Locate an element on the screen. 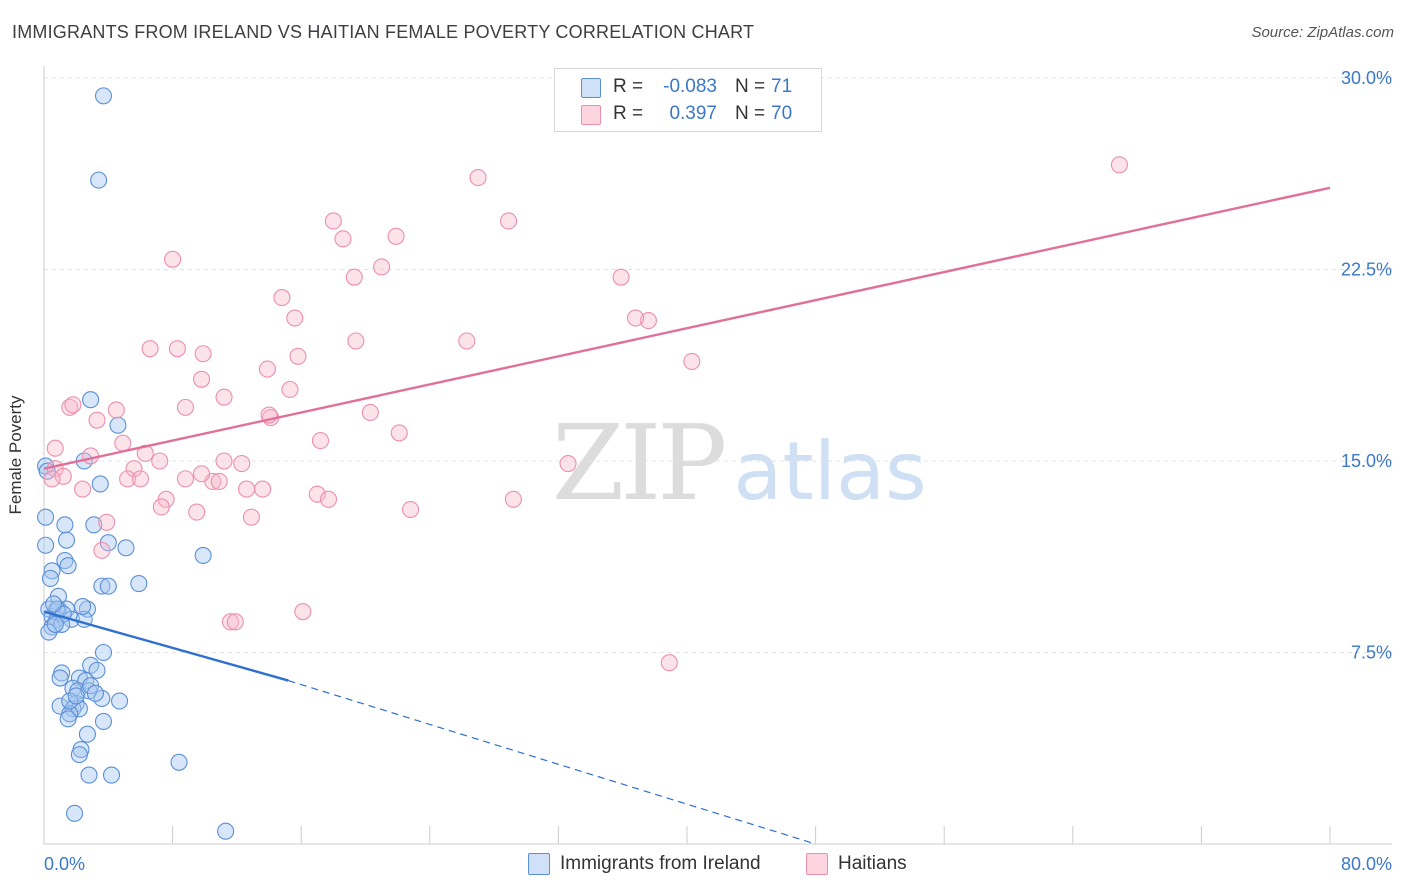 The height and width of the screenshot is (892, 1406). watermark-atlas: atlas is located at coordinates (830, 471).